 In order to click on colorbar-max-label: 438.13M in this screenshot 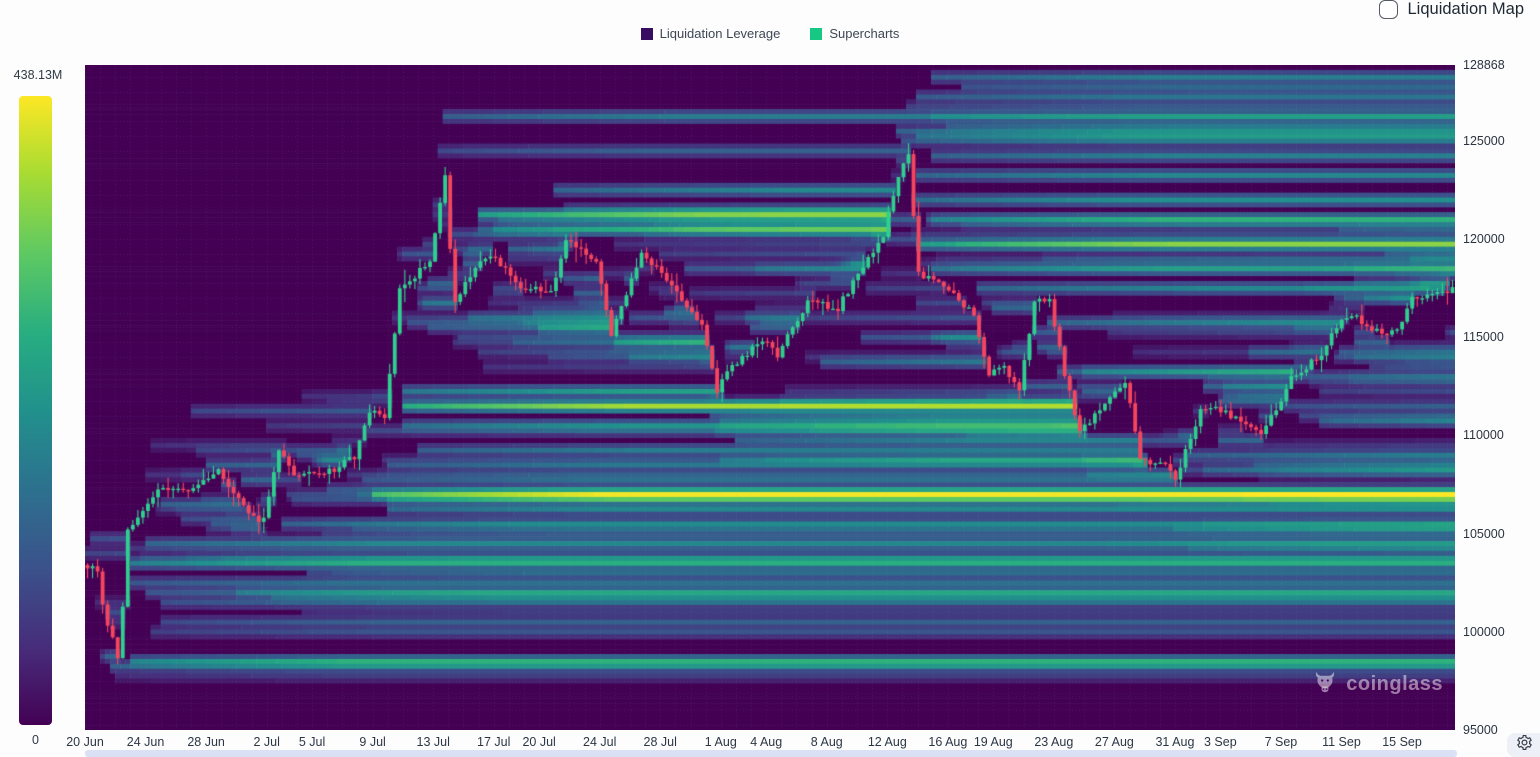, I will do `click(38, 75)`.